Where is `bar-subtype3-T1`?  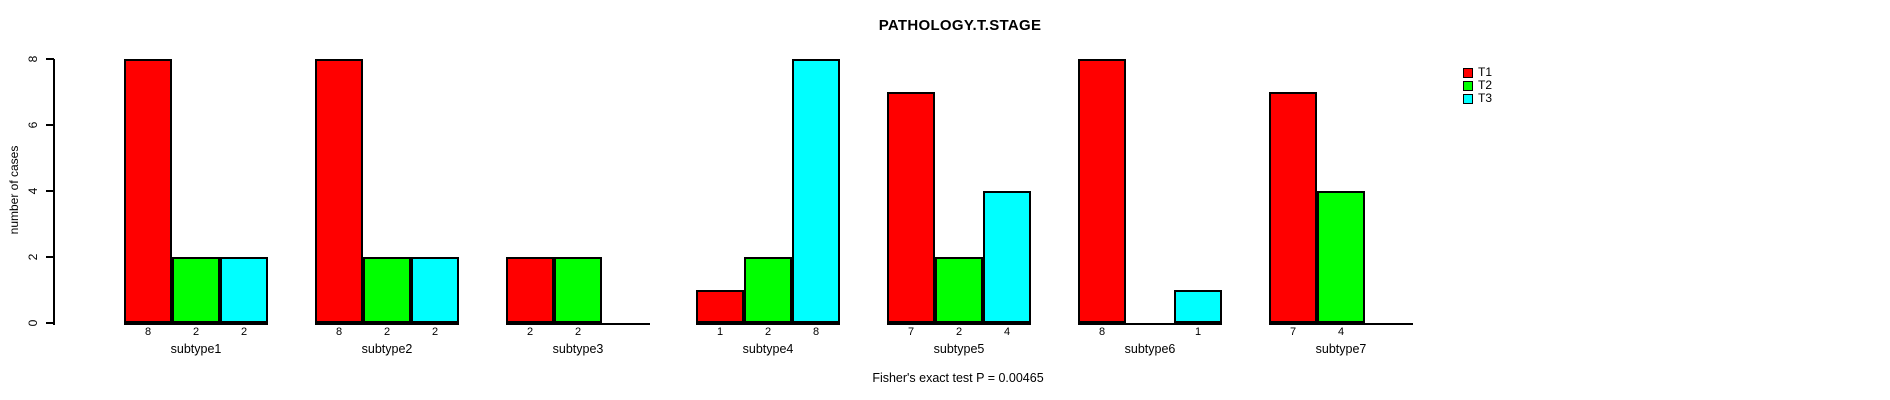 bar-subtype3-T1 is located at coordinates (530, 290).